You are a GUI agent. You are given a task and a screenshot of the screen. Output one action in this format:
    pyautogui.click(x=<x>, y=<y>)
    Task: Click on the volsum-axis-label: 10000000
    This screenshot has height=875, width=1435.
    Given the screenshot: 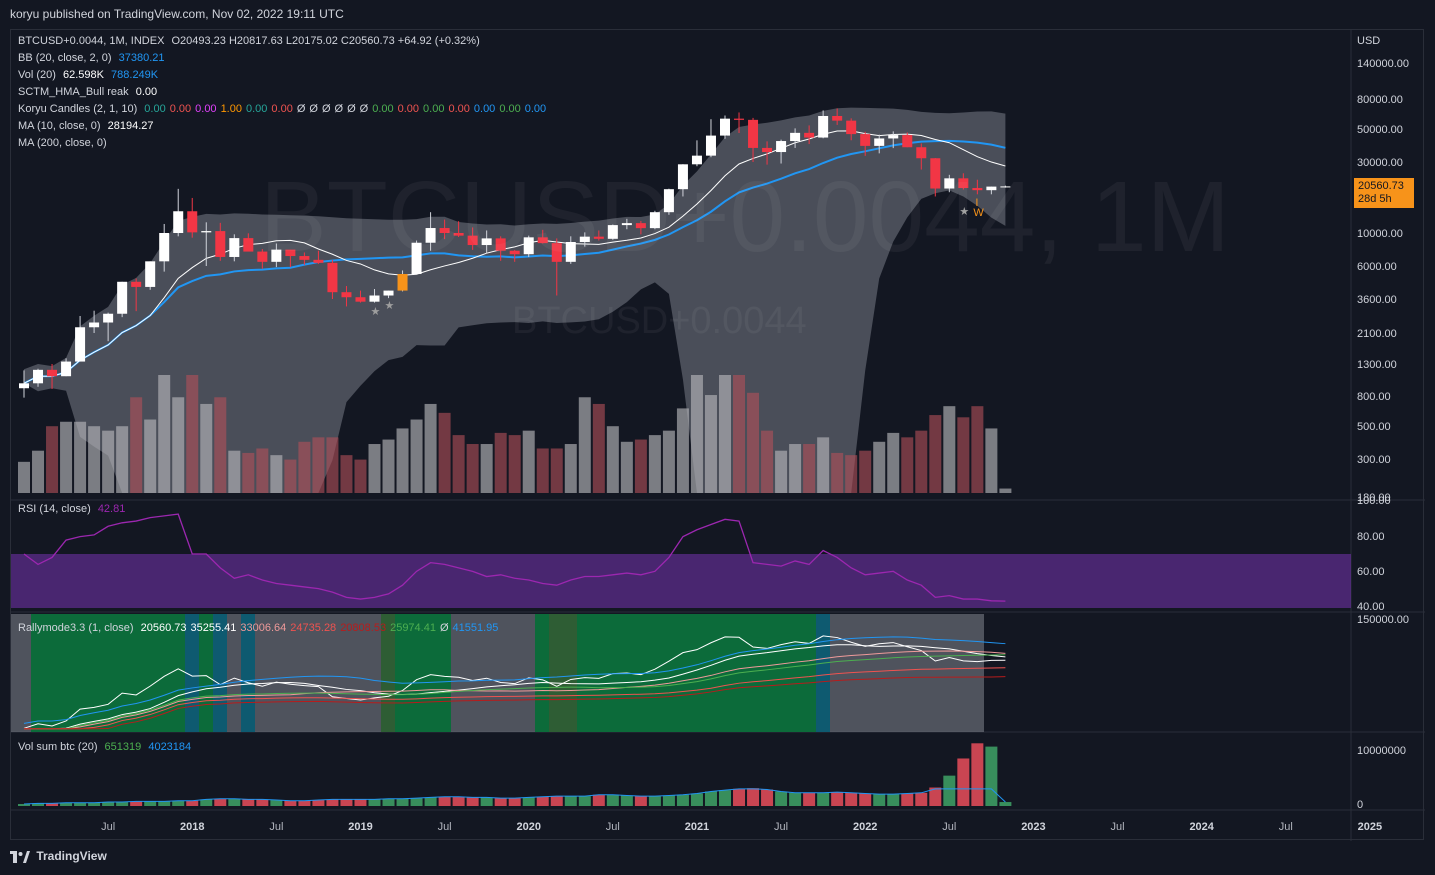 What is the action you would take?
    pyautogui.click(x=1381, y=751)
    